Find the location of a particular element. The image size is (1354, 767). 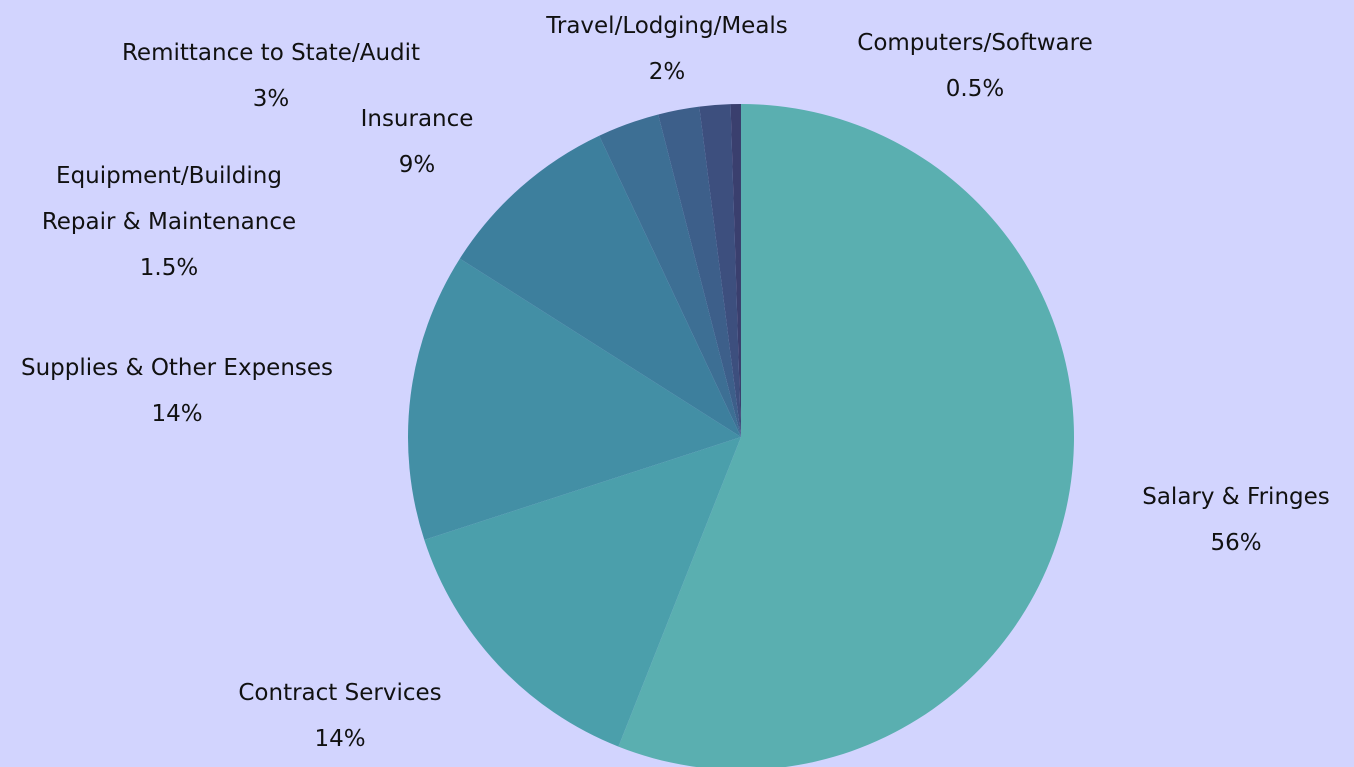

slice-name: Travel/Lodging/Meals is located at coordinates (667, 26).